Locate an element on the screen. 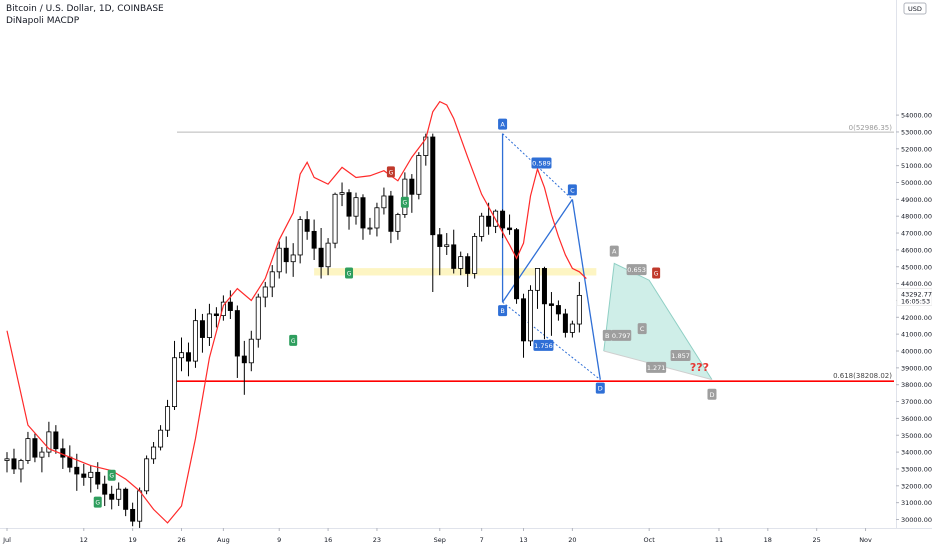 This screenshot has height=554, width=932. projection-ratio-label-2-text: 0.797 is located at coordinates (621, 336).